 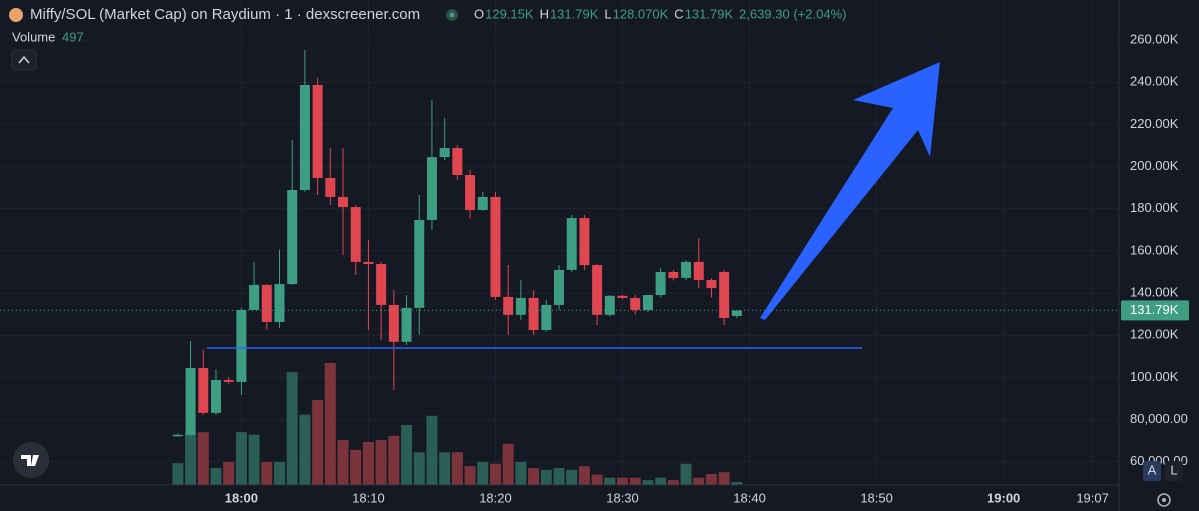 I want to click on y-tick-label: 100.00K, so click(x=1154, y=376).